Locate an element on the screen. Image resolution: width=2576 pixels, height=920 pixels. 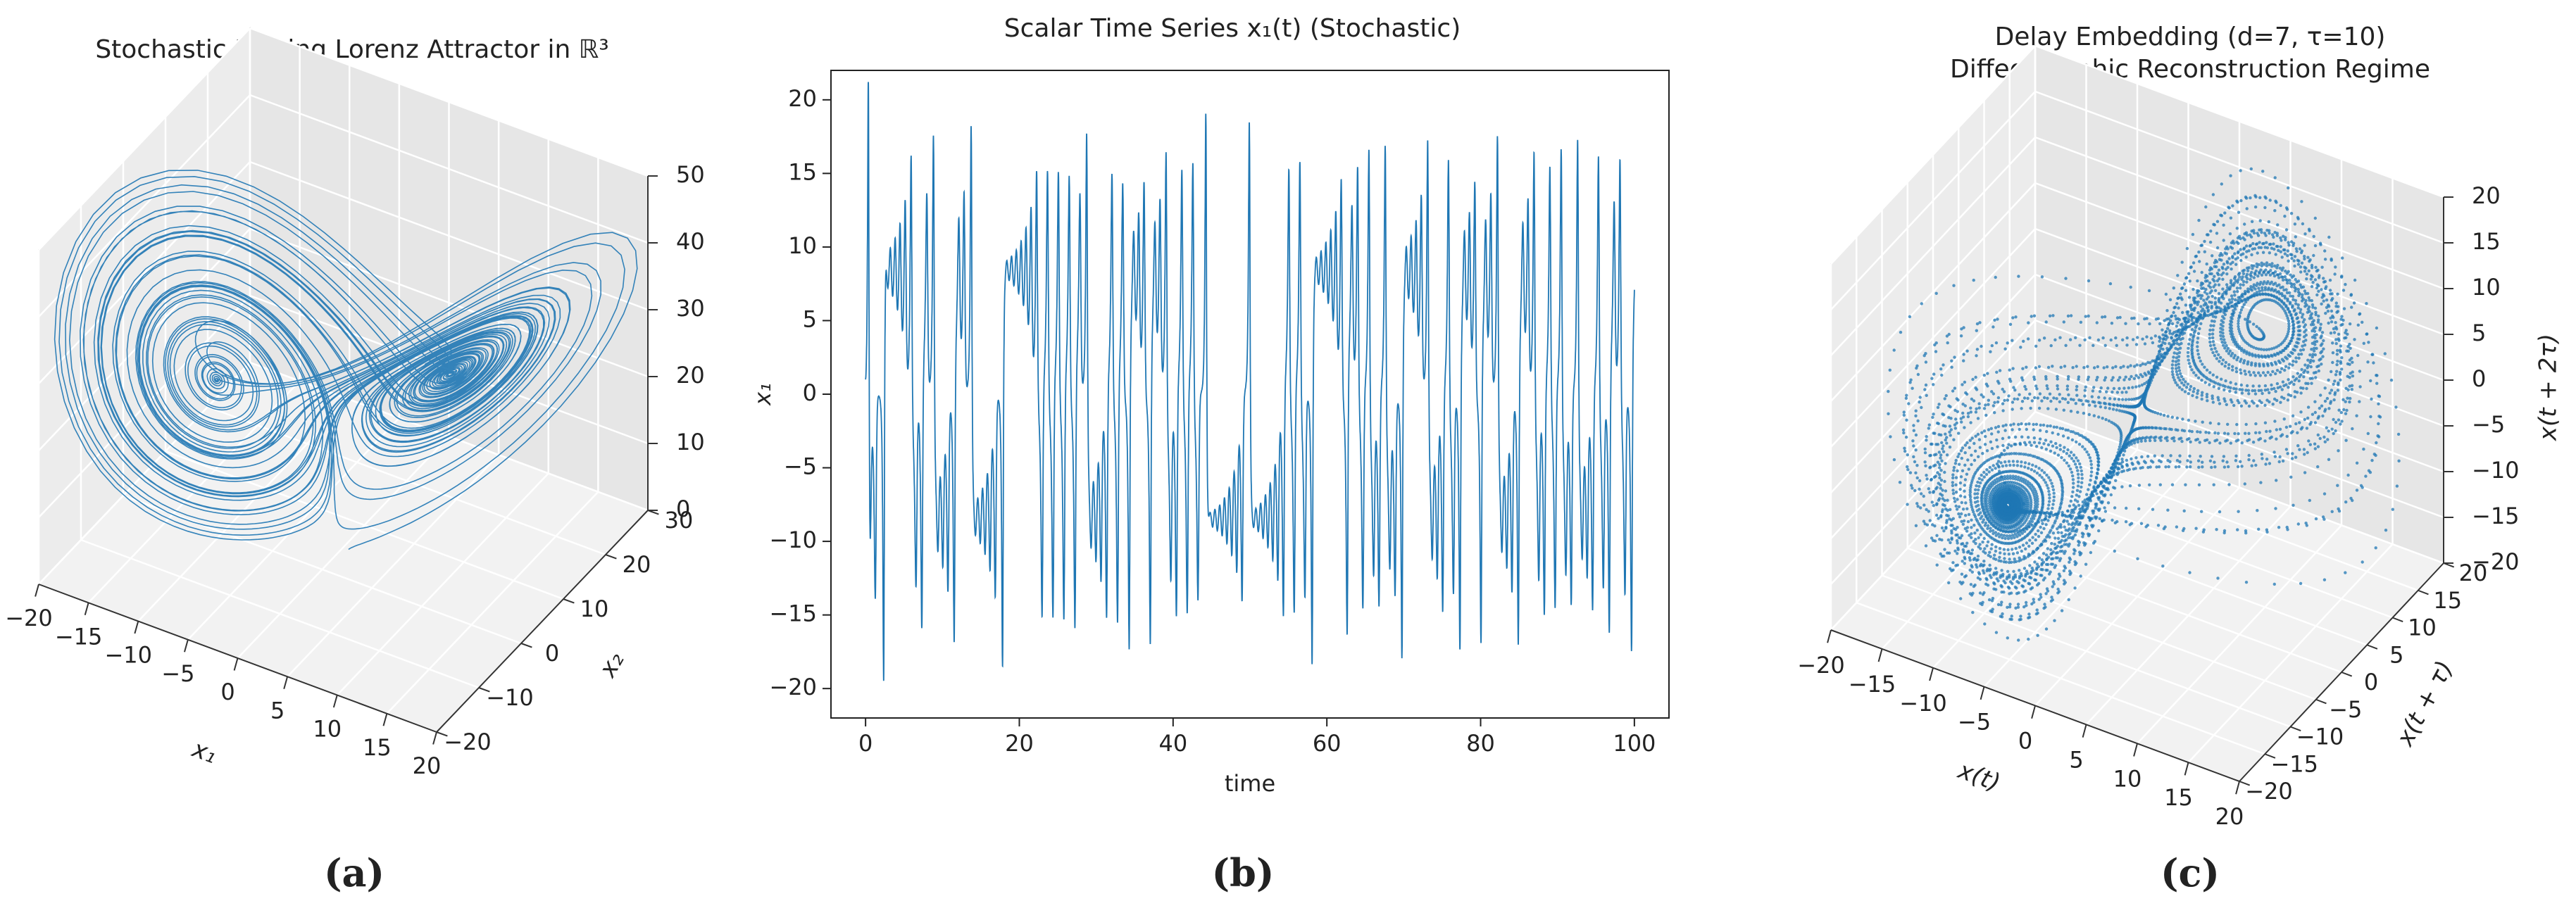
x-tick-mark is located at coordinates (286, 683).